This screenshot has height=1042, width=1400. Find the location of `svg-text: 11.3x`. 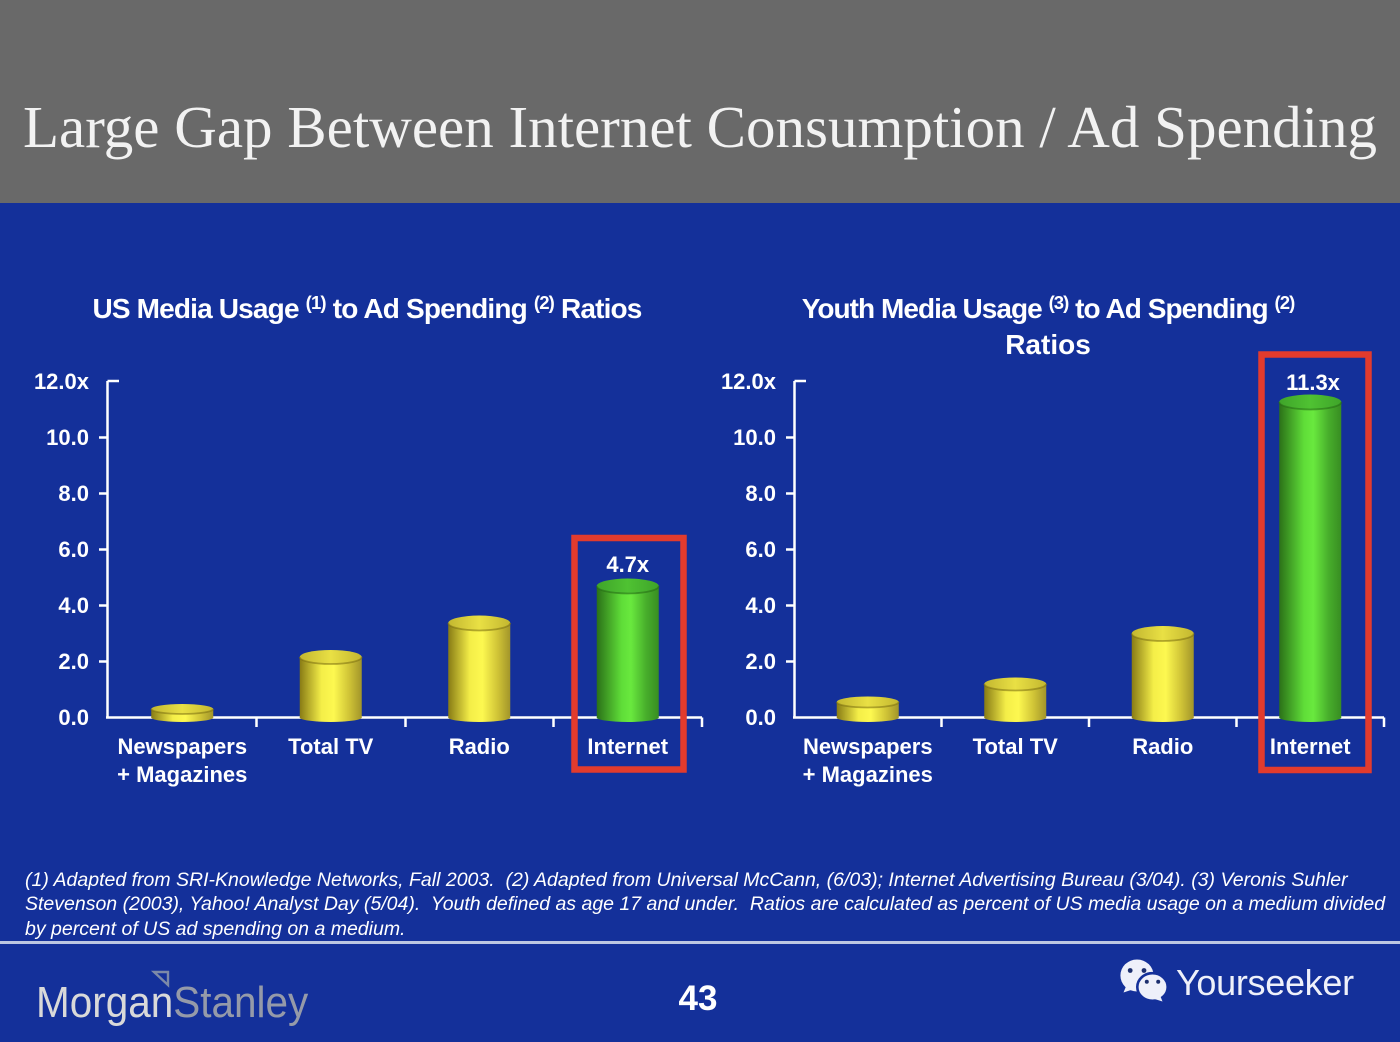

svg-text: 11.3x is located at coordinates (1313, 382).